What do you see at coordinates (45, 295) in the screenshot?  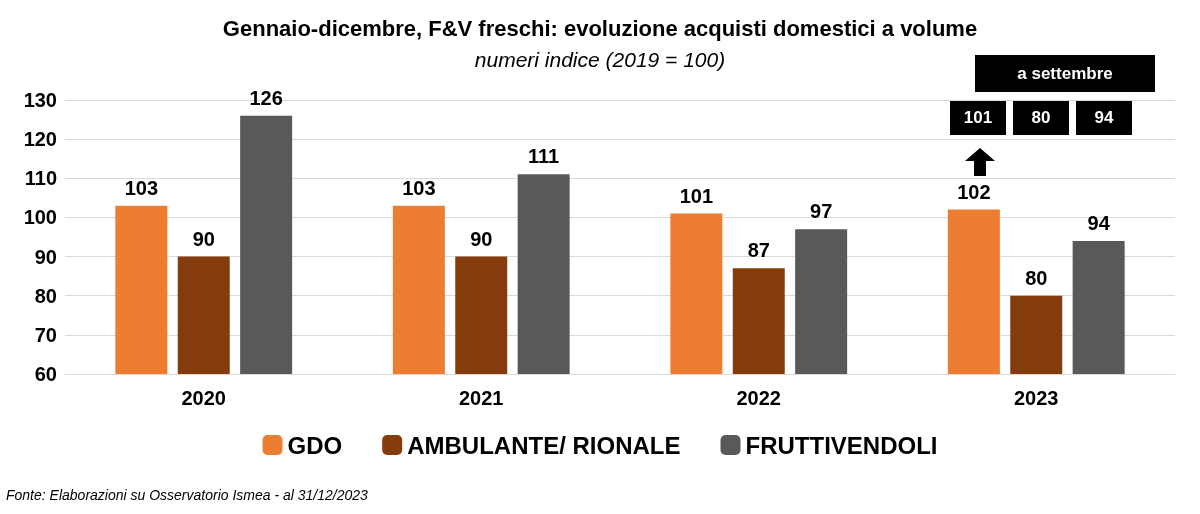 I see `y-tick-label: 80` at bounding box center [45, 295].